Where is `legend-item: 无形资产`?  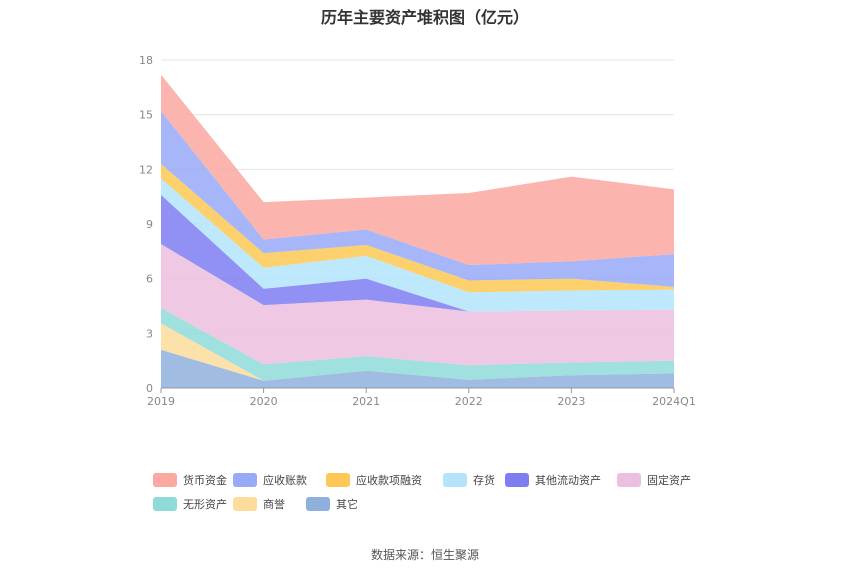
legend-item: 无形资产 is located at coordinates (190, 504).